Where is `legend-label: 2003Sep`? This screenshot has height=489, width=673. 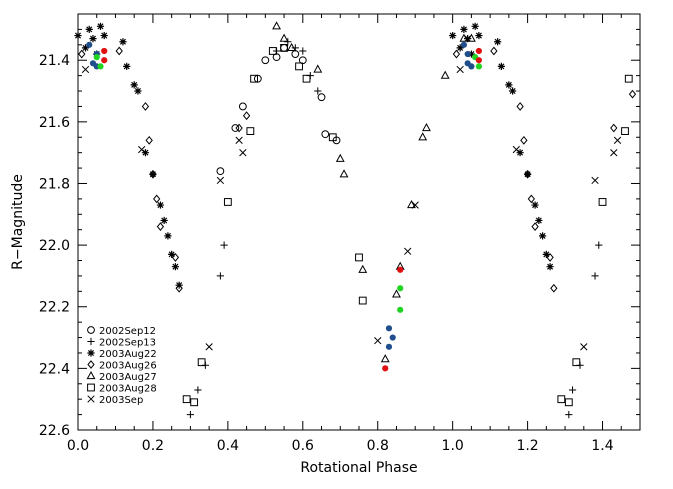 legend-label: 2003Sep is located at coordinates (121, 400).